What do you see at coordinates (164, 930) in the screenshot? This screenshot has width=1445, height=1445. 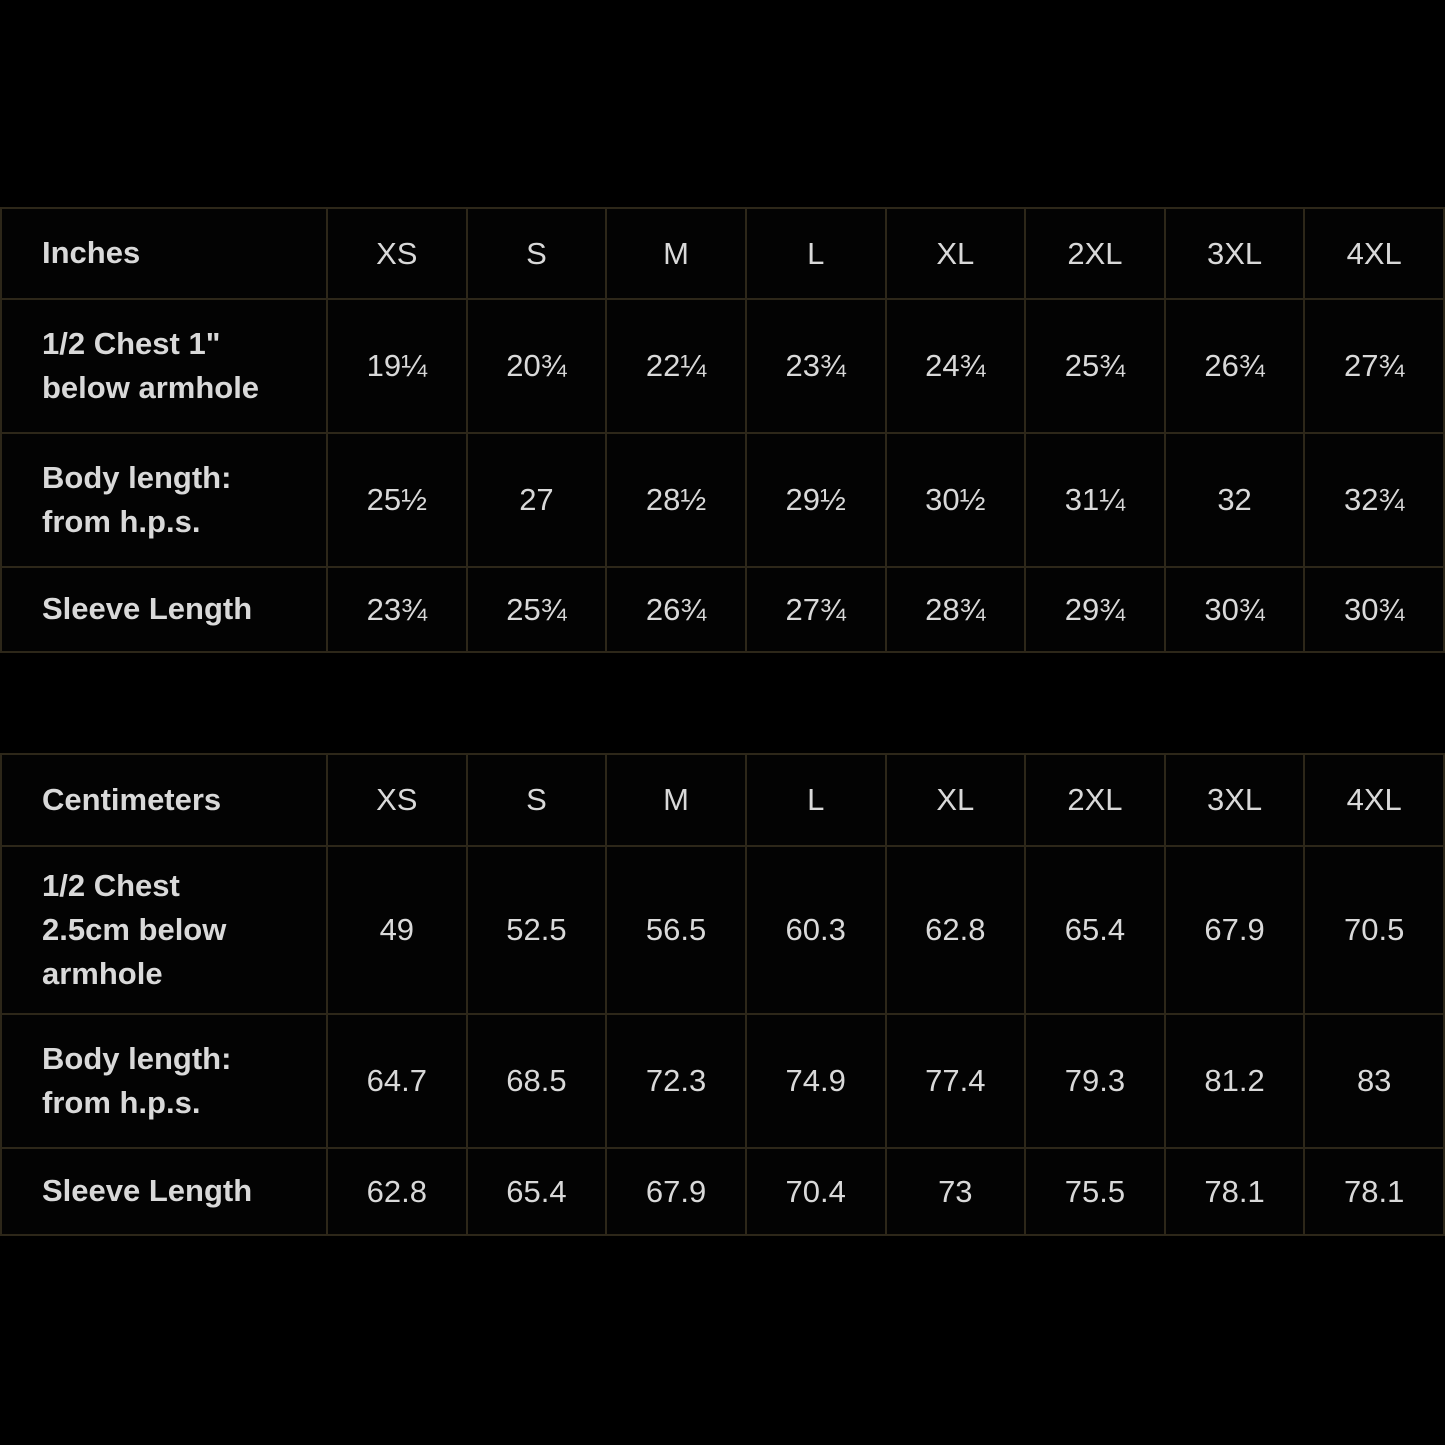 I see `row-label-chest: 1/2 Chest 2.5cm below armhole` at bounding box center [164, 930].